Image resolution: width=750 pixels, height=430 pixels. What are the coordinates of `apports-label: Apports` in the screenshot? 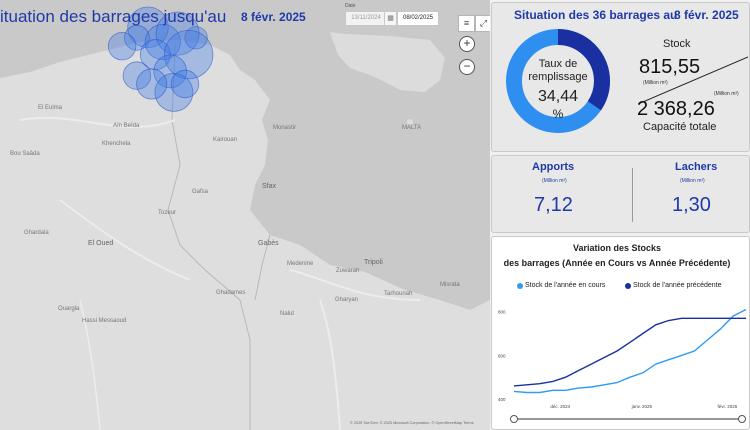 It's located at (553, 167).